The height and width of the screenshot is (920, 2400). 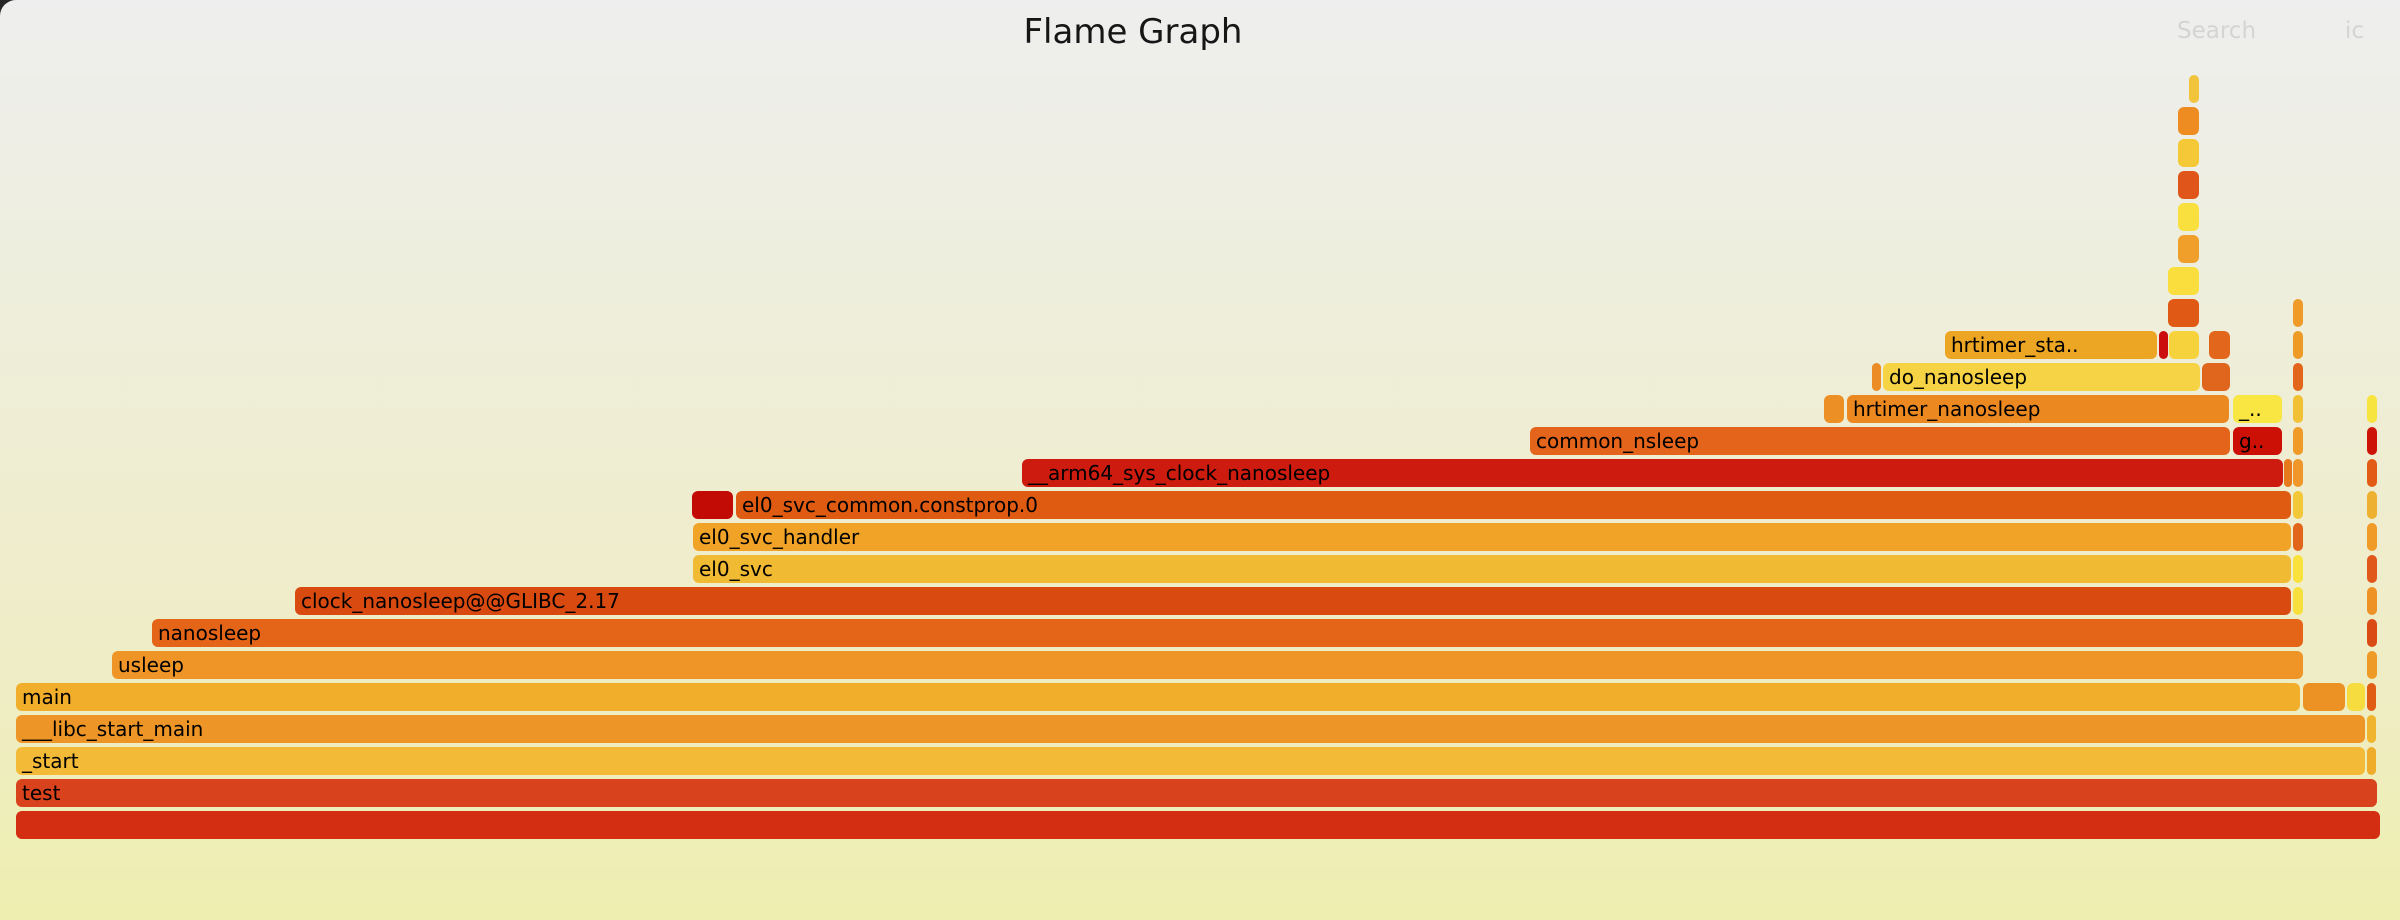 What do you see at coordinates (2257, 441) in the screenshot?
I see `frame-g: g..` at bounding box center [2257, 441].